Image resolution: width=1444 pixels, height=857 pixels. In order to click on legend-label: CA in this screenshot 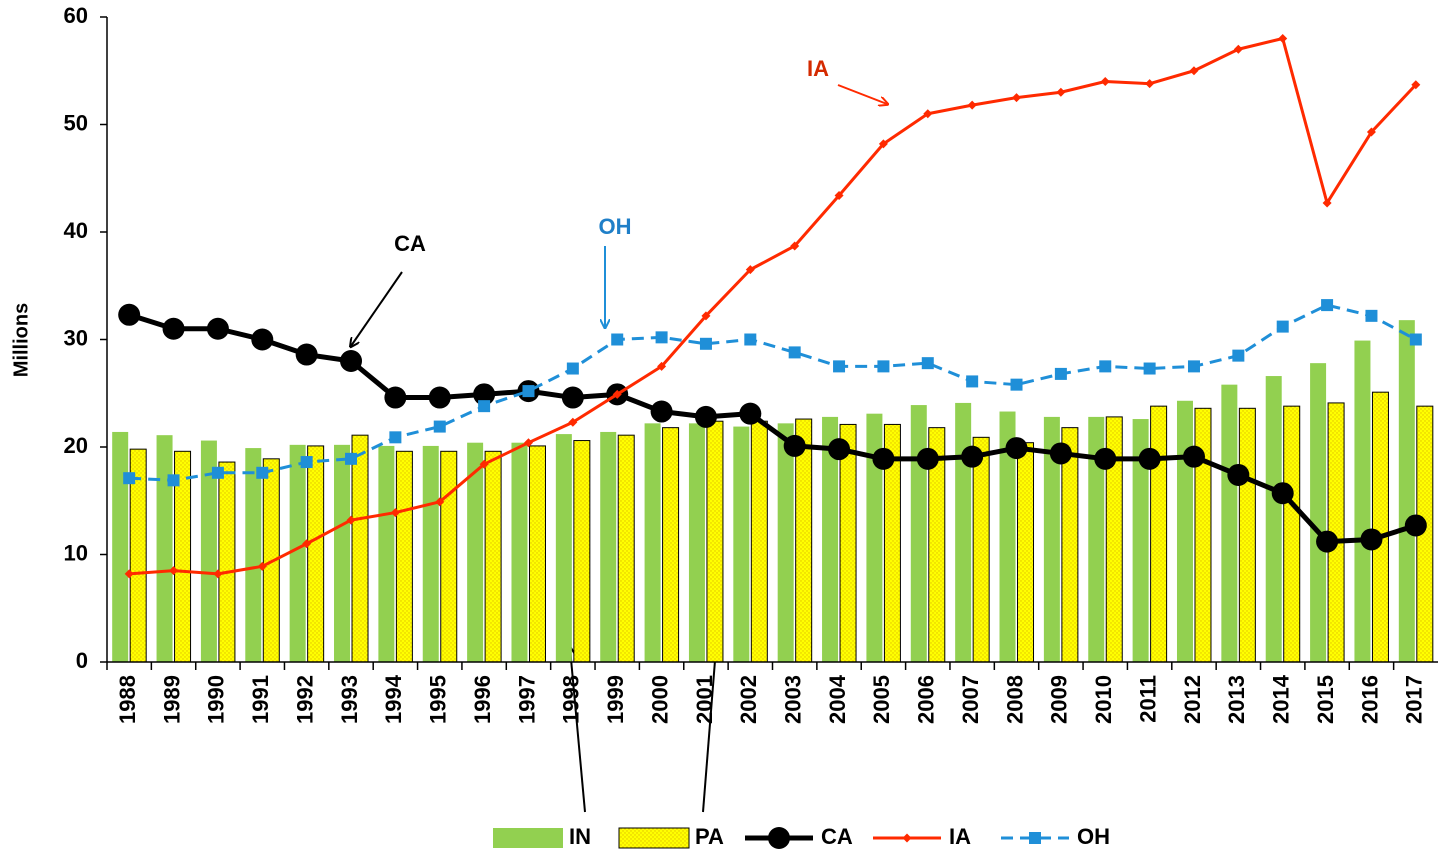, I will do `click(837, 836)`.